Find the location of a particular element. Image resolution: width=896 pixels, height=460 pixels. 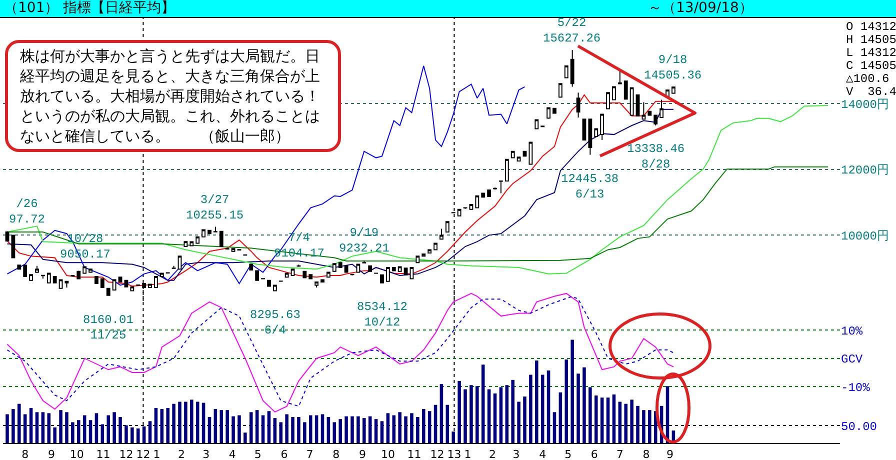

x-tick-label: 11 is located at coordinates (103, 454).